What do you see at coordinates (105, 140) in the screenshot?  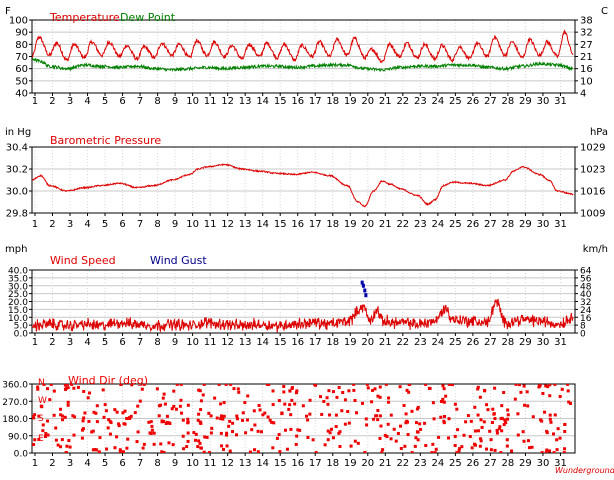 I see `series-title: Barometric Pressure` at bounding box center [105, 140].